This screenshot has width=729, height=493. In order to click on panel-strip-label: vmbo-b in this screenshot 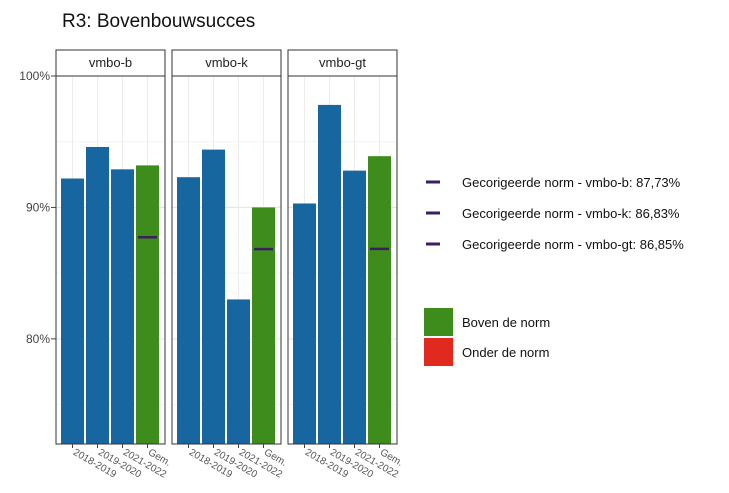, I will do `click(110, 62)`.